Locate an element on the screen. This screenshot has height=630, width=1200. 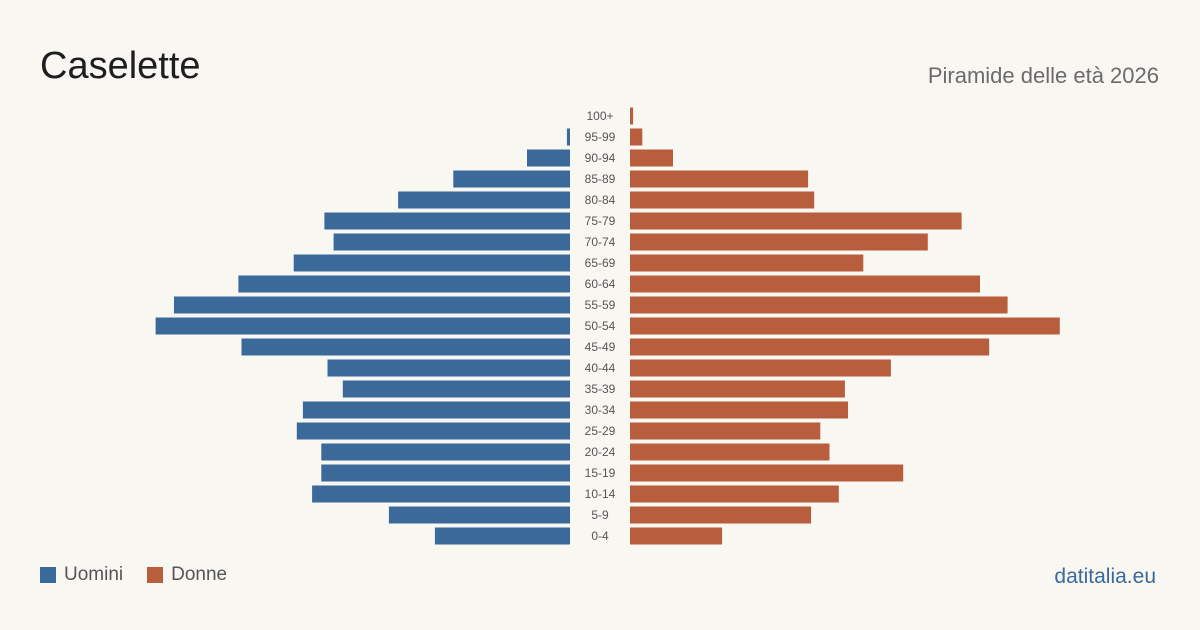
age-label-0-4: 0-4 is located at coordinates (600, 536).